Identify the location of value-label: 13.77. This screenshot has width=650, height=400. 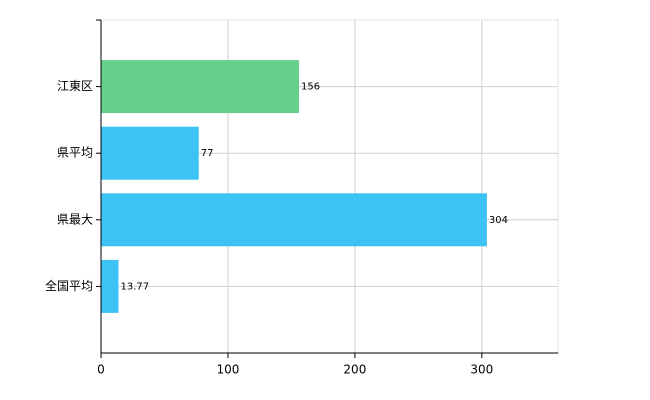
(134, 286).